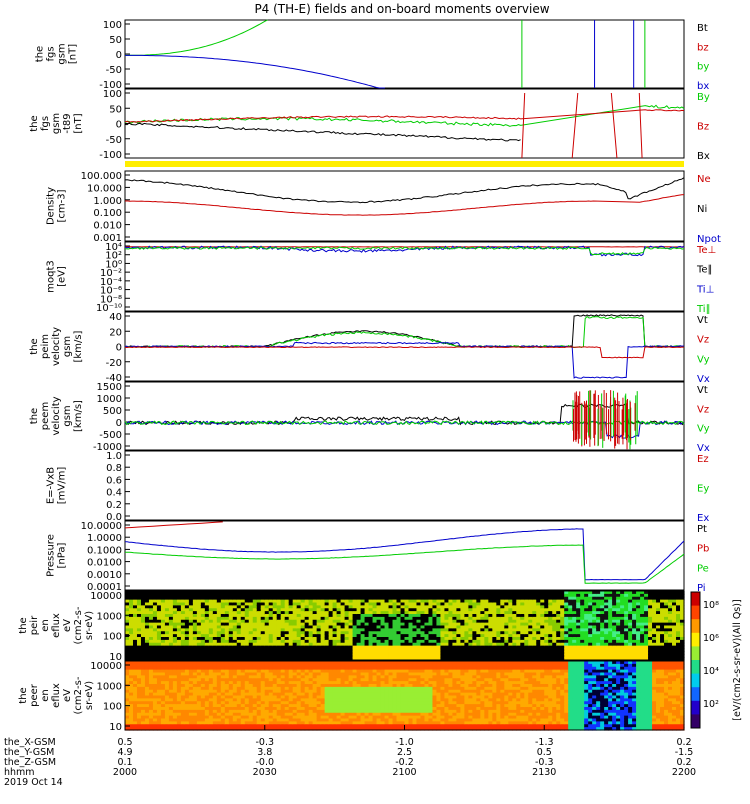 This screenshot has height=804, width=750. I want to click on y-tick-label: 10000, so click(106, 596).